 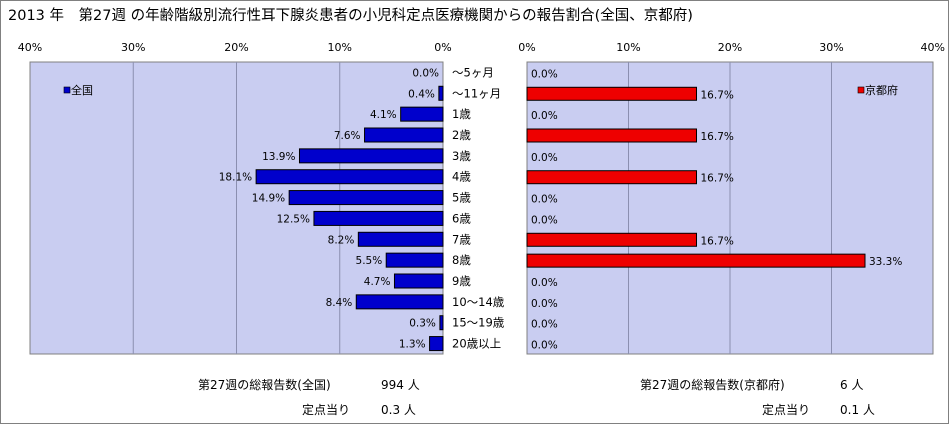 What do you see at coordinates (326, 409) in the screenshot?
I see `national-per-label: 定点当り` at bounding box center [326, 409].